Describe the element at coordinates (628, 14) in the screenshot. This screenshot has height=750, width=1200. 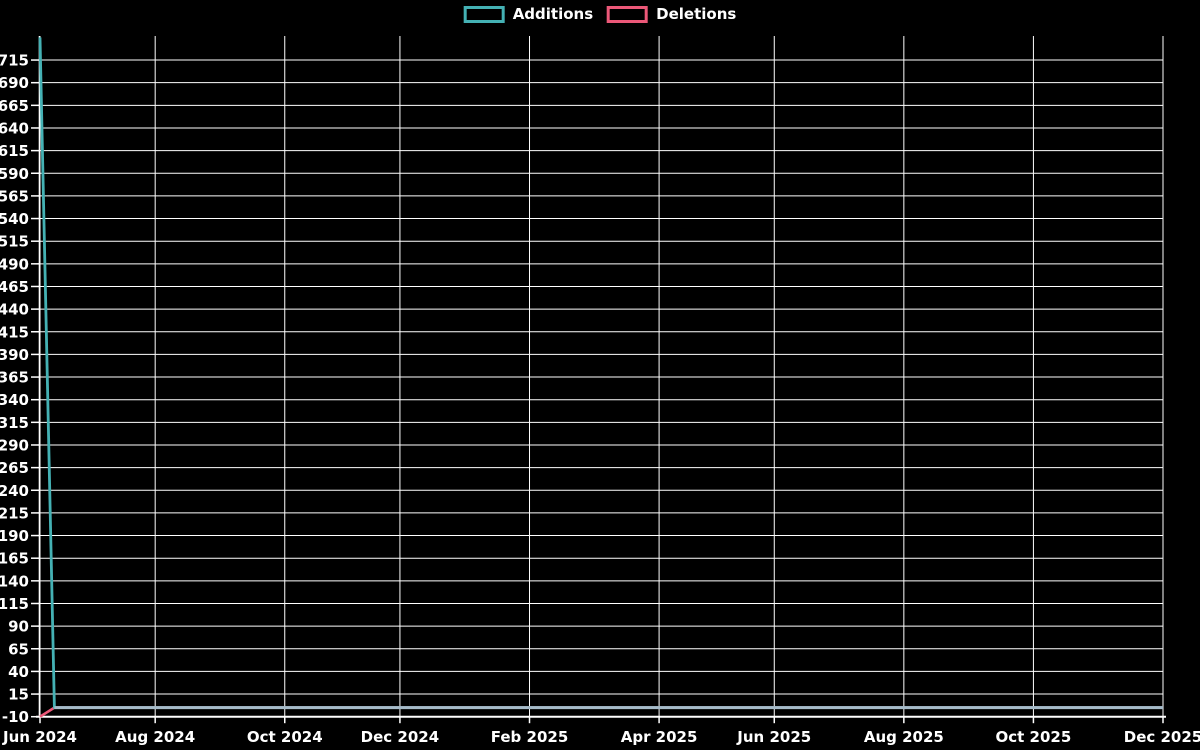
I see `deletions-swatch-icon` at that location.